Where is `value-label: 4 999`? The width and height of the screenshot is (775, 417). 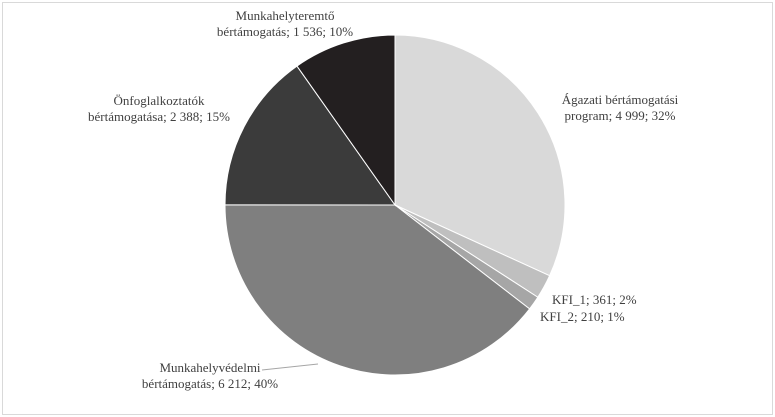 value-label: 4 999 is located at coordinates (630, 115).